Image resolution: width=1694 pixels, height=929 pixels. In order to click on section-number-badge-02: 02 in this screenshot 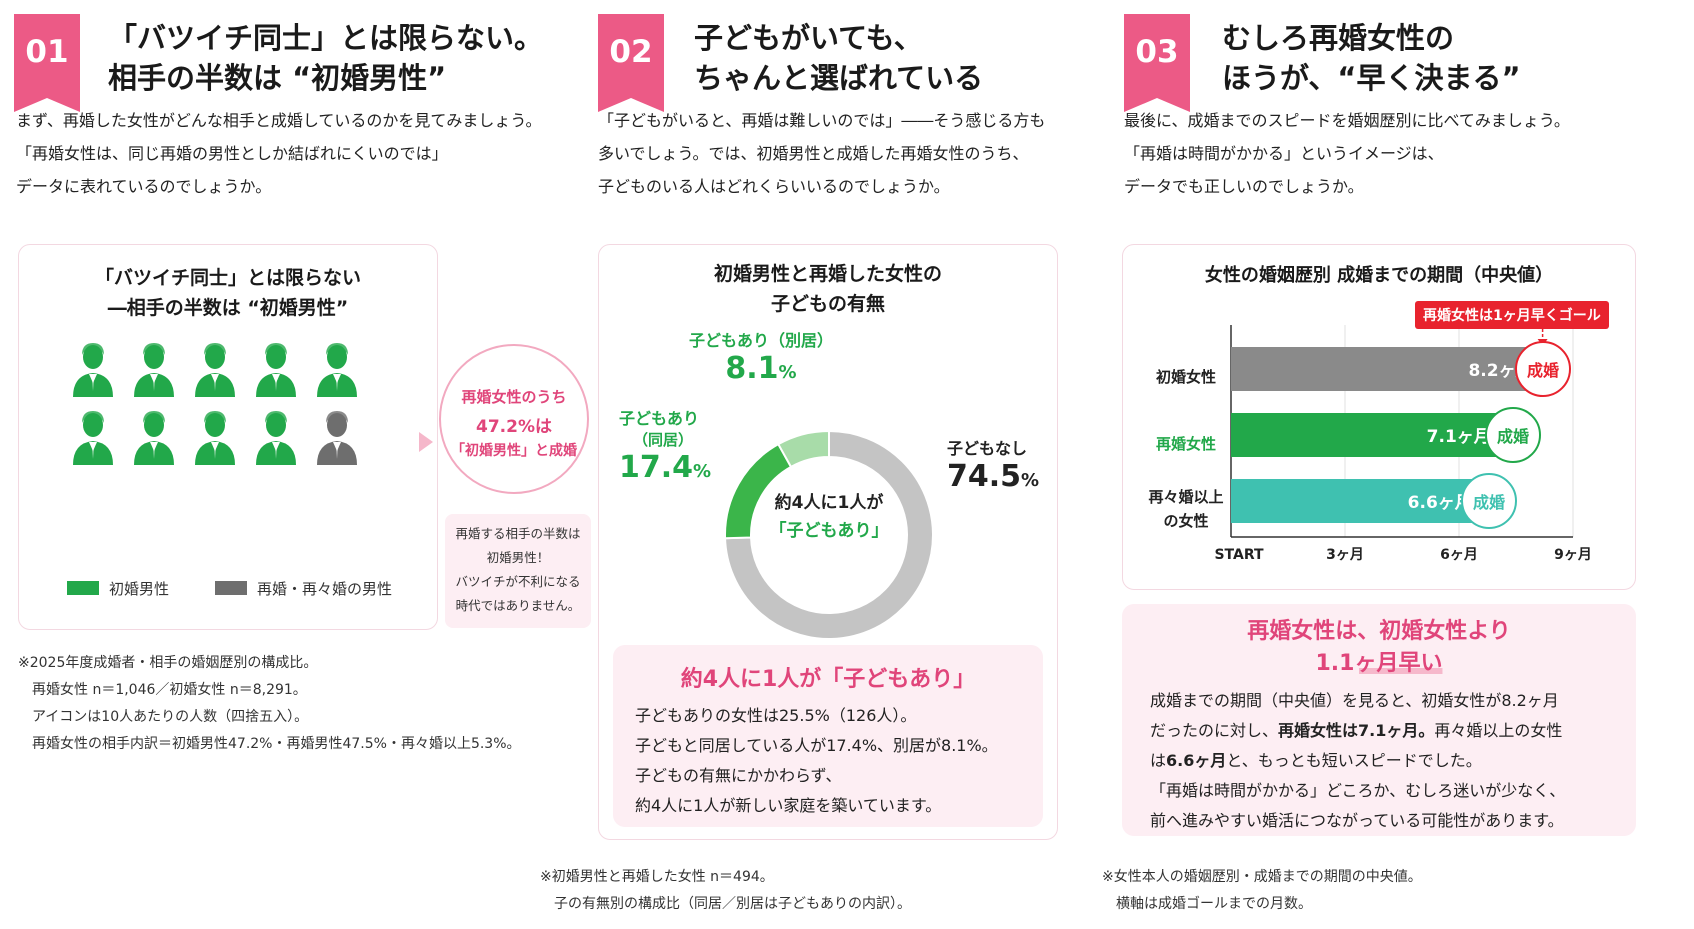, I will do `click(631, 63)`.